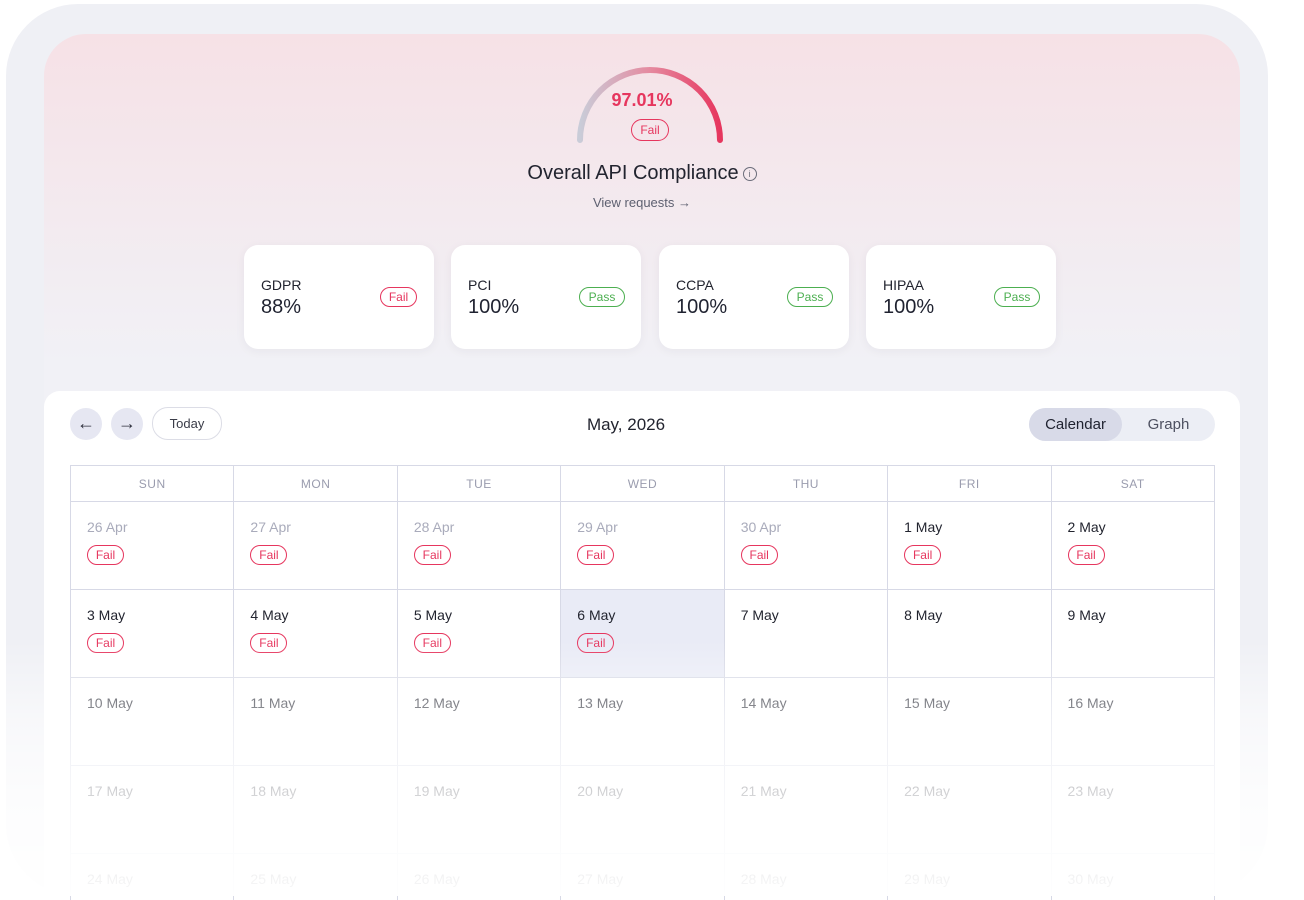 This screenshot has width=1304, height=900. Describe the element at coordinates (969, 810) in the screenshot. I see `calendar-day: 22 May` at that location.